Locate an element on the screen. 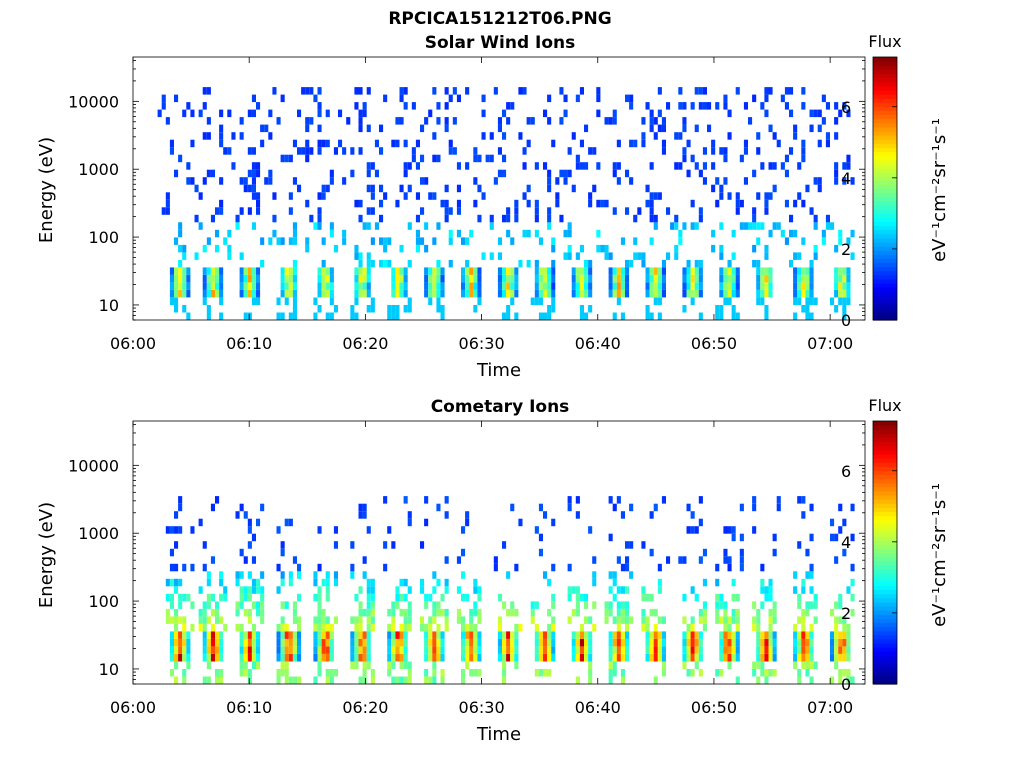 This screenshot has height=768, width=1024. y-tick-label: 10000 is located at coordinates (93, 101).